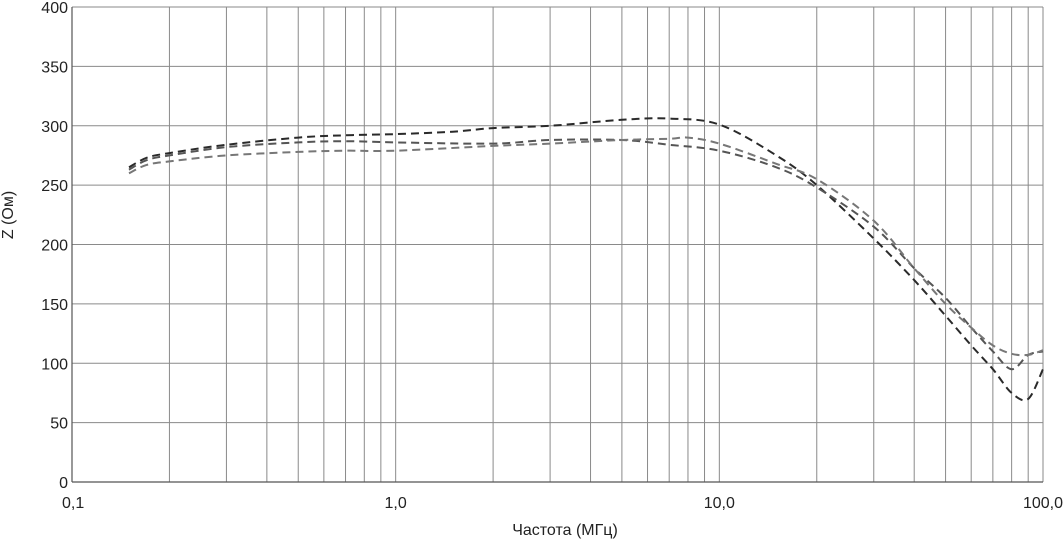  I want to click on x-tick-label: 0,1, so click(73, 503).